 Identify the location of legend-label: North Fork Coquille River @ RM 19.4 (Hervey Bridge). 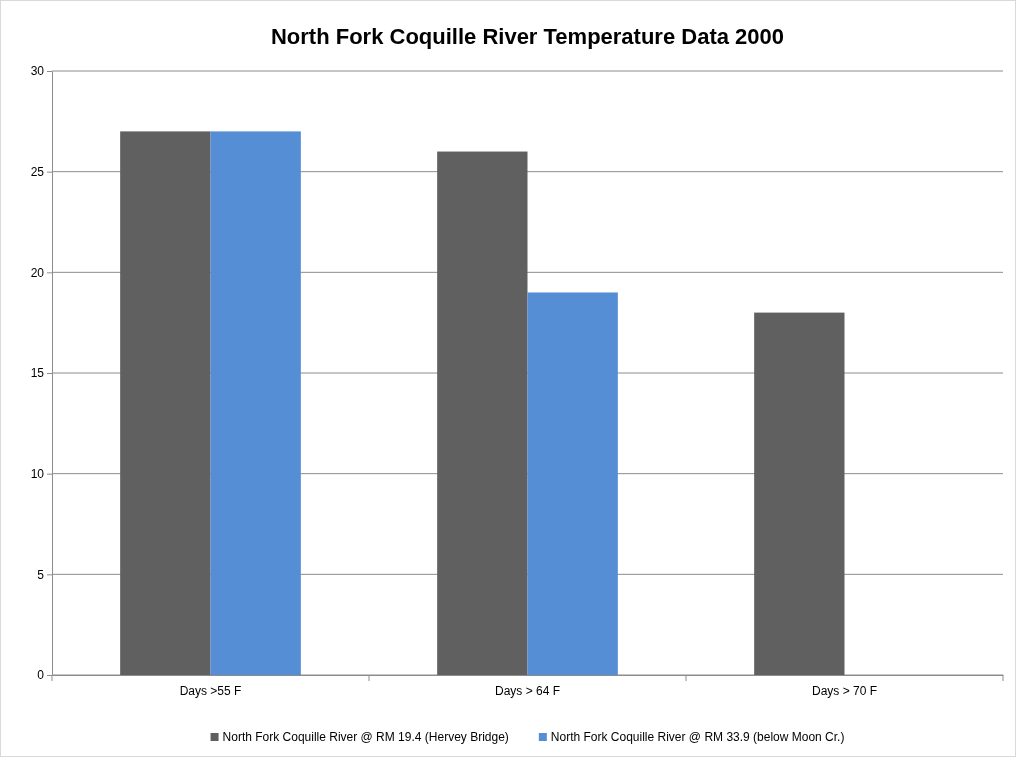
(365, 737).